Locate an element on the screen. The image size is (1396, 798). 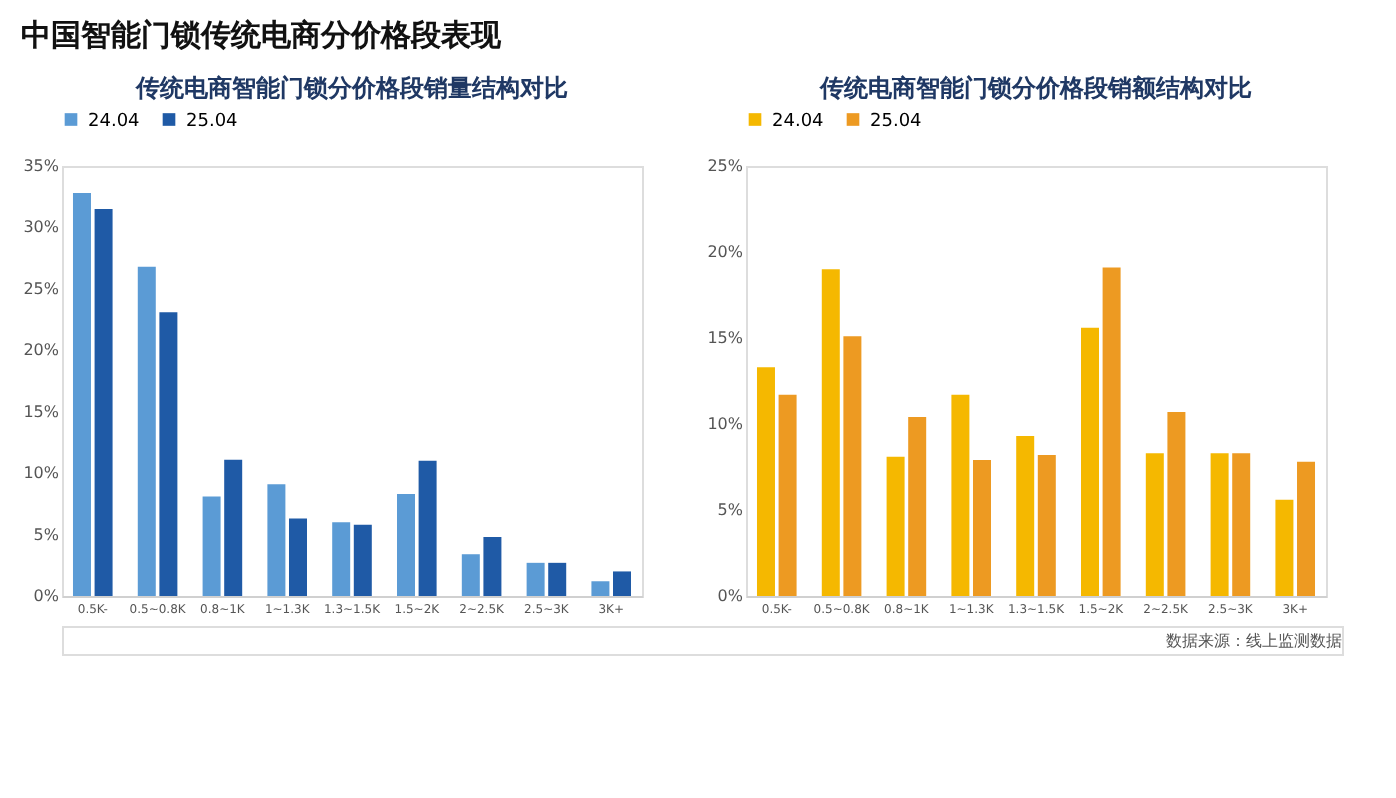
y-tick-label: 30% is located at coordinates (41, 227).